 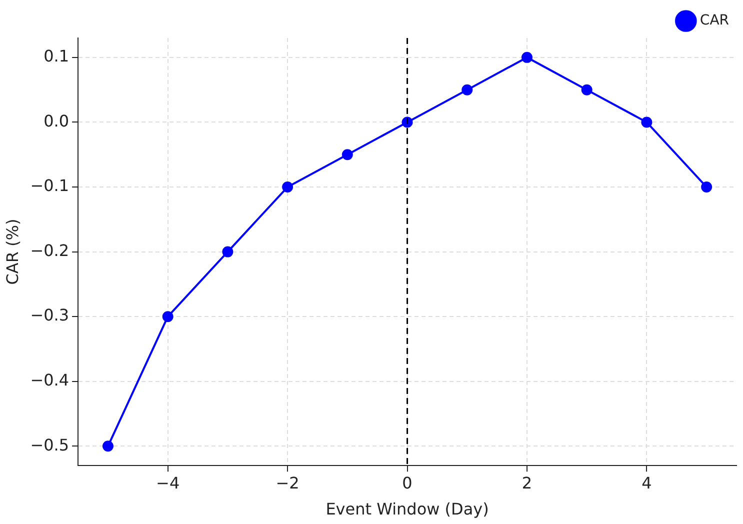 What do you see at coordinates (168, 482) in the screenshot?
I see `x-tick-label: −4` at bounding box center [168, 482].